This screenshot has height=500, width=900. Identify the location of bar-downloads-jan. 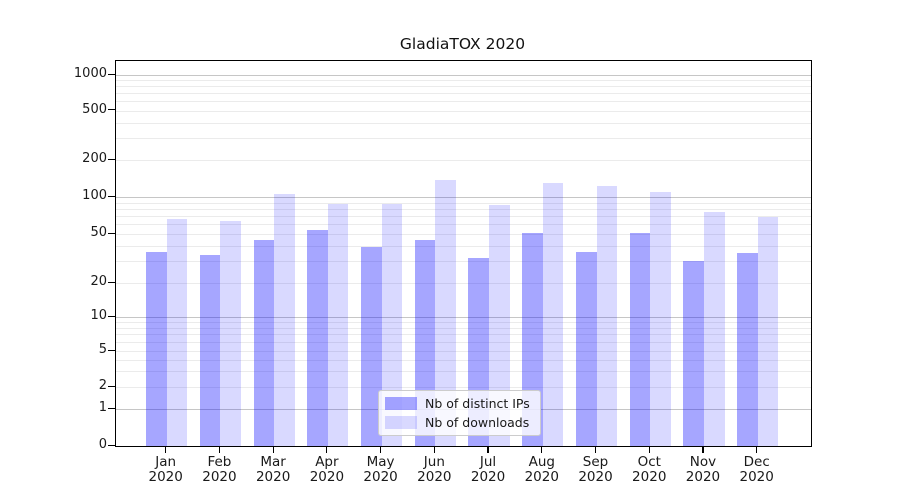
(177, 332).